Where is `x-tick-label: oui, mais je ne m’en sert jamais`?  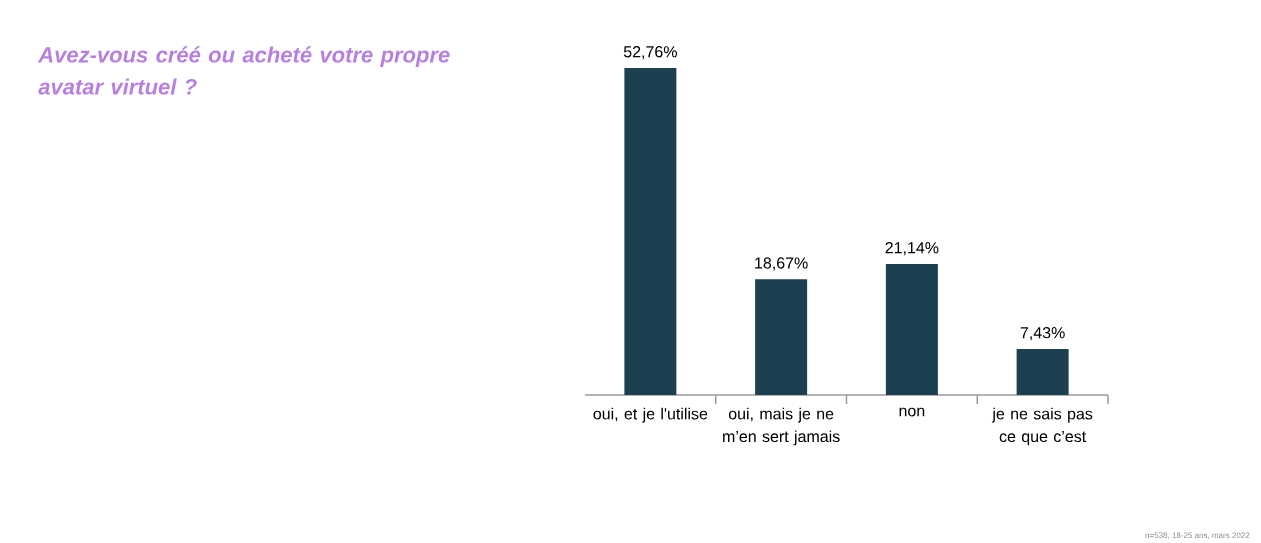 x-tick-label: oui, mais je ne m’en sert jamais is located at coordinates (781, 426).